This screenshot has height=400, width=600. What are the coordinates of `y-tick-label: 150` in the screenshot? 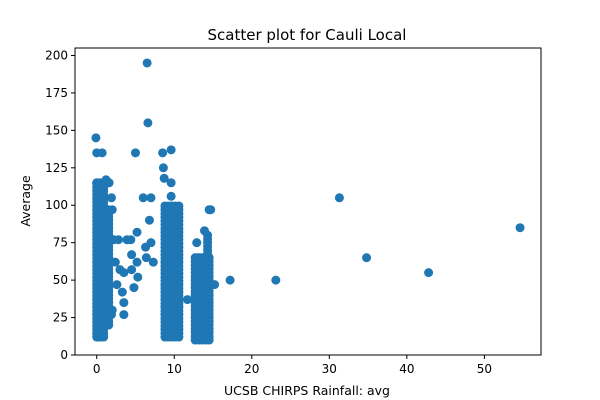 It's located at (56, 130).